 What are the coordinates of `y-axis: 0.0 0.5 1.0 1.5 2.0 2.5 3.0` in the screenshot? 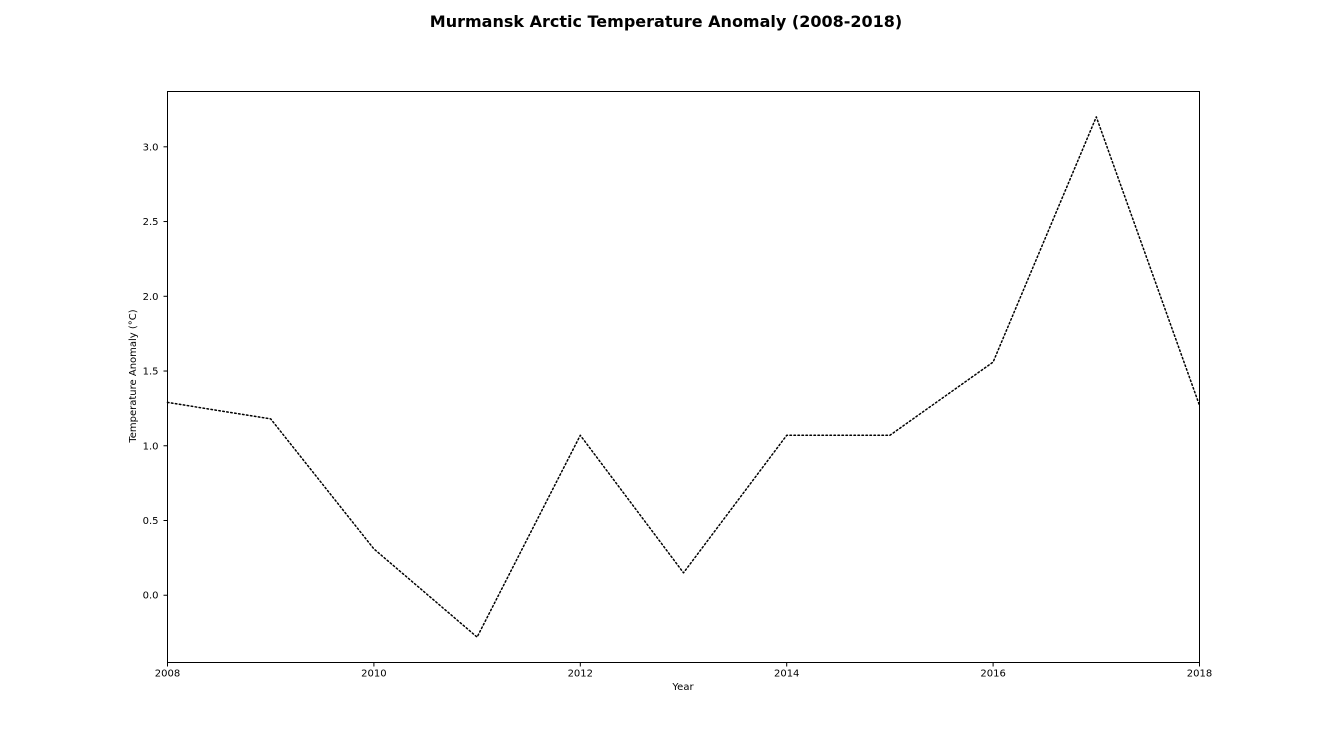 It's located at (155, 372).